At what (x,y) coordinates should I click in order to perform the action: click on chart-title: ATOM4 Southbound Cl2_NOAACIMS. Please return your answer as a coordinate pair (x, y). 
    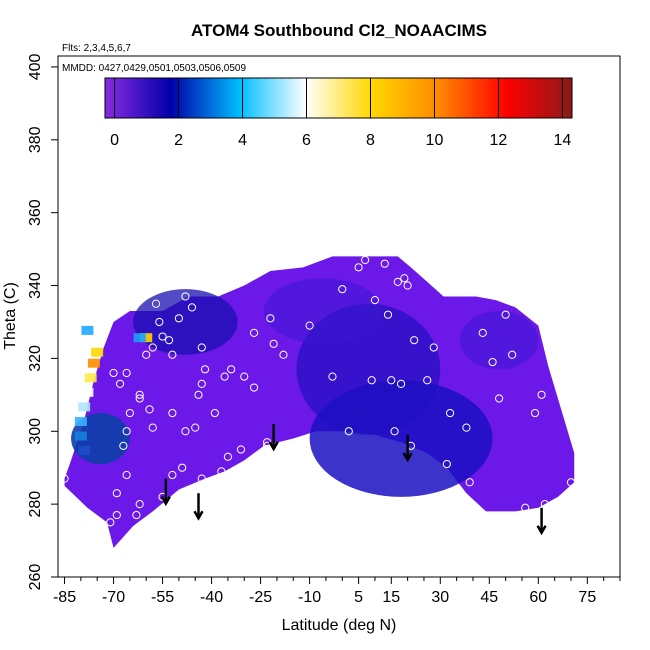
    Looking at the image, I should click on (339, 30).